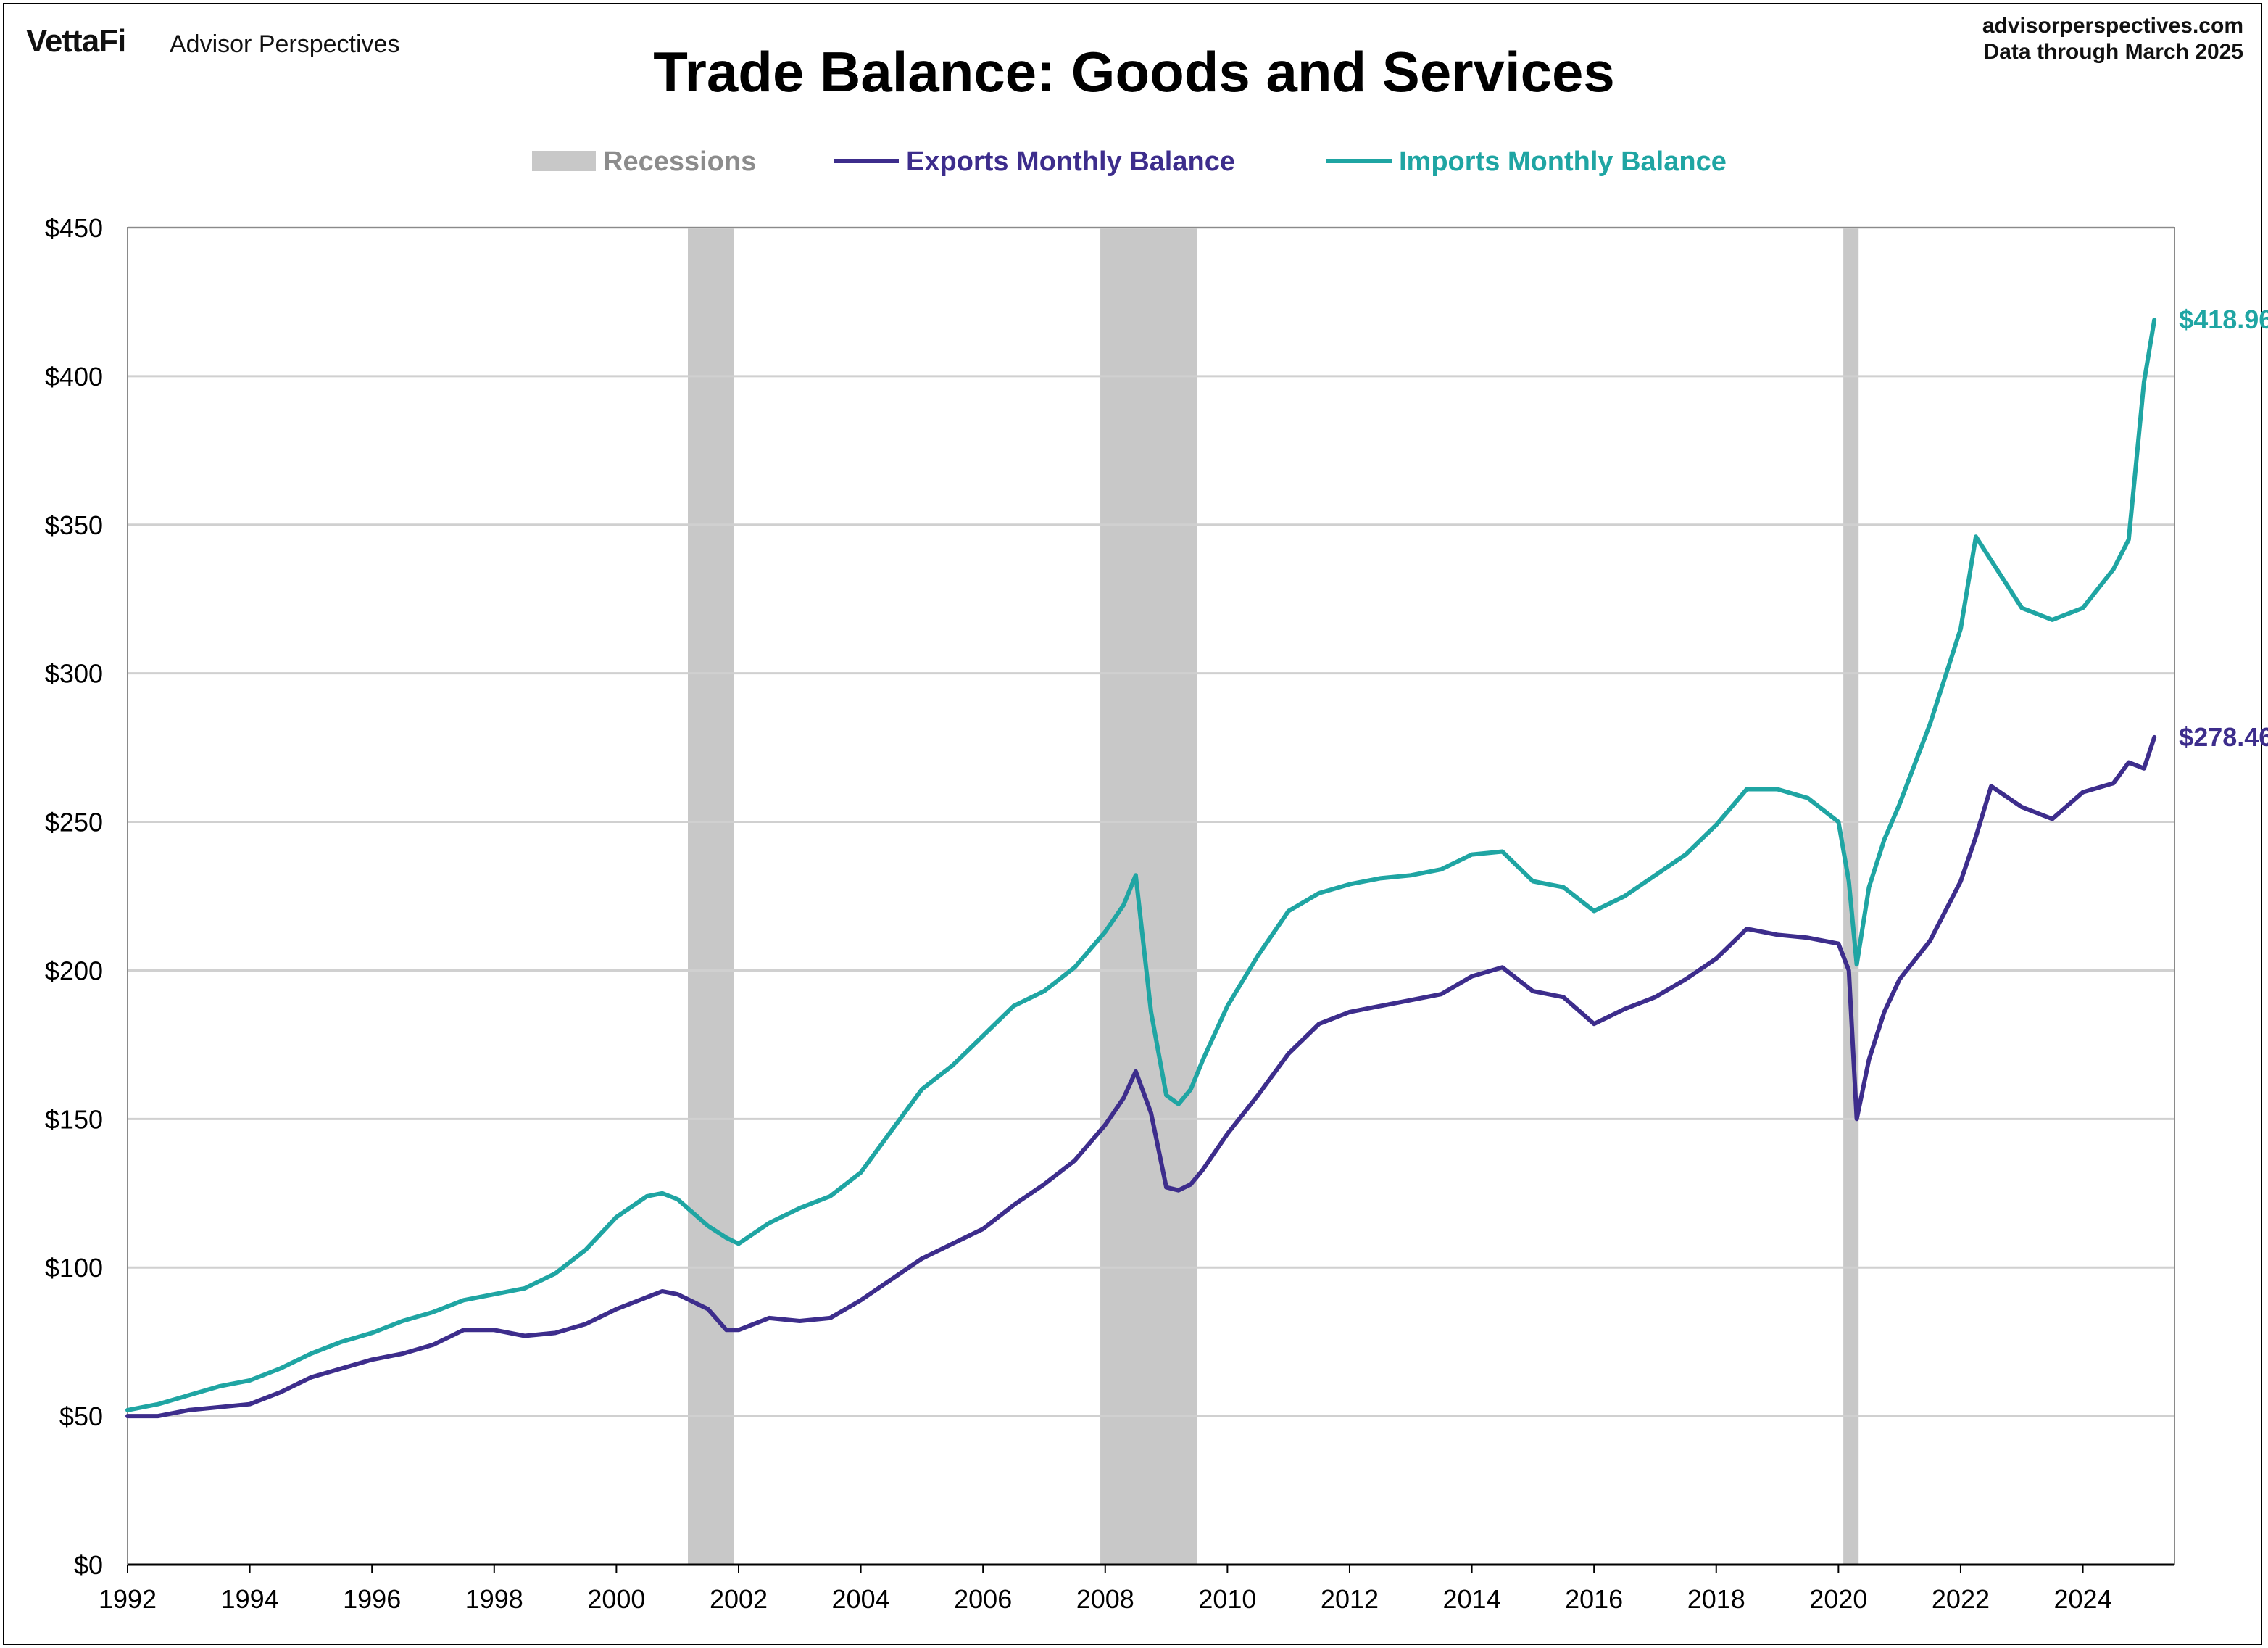 The width and height of the screenshot is (2268, 1648). What do you see at coordinates (1134, 72) in the screenshot?
I see `chart-title: Trade Balance: Goods and Services` at bounding box center [1134, 72].